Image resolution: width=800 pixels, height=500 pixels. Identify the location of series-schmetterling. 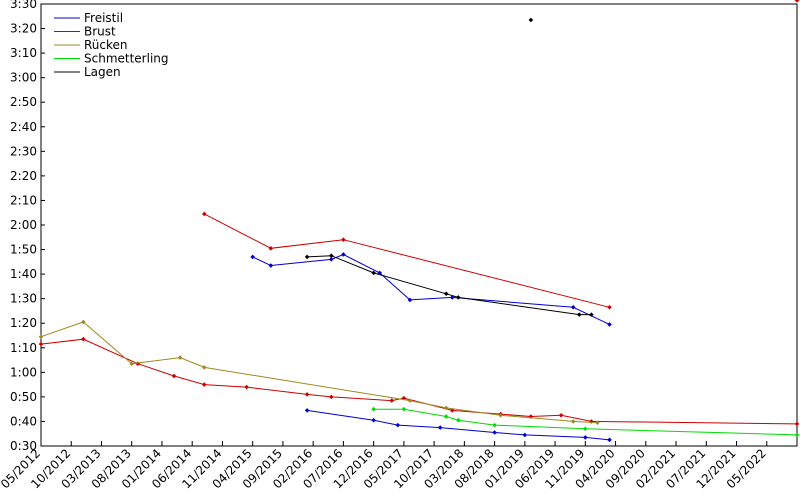
(585, 422).